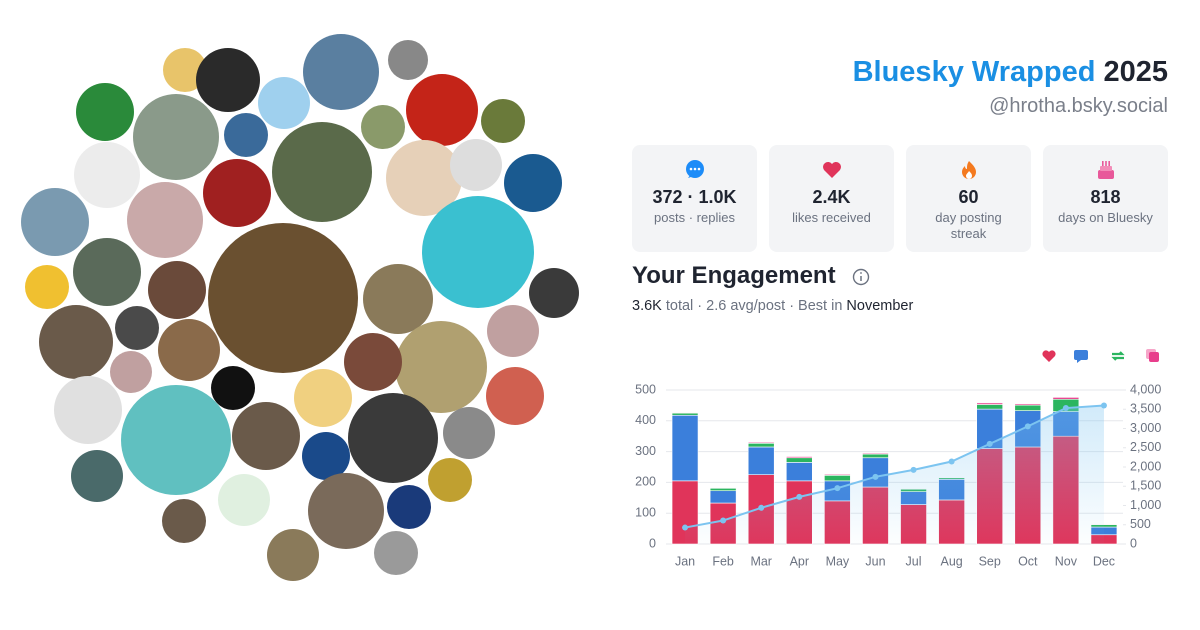 This screenshot has width=1200, height=630. I want to click on stat-value: 818, so click(1105, 197).